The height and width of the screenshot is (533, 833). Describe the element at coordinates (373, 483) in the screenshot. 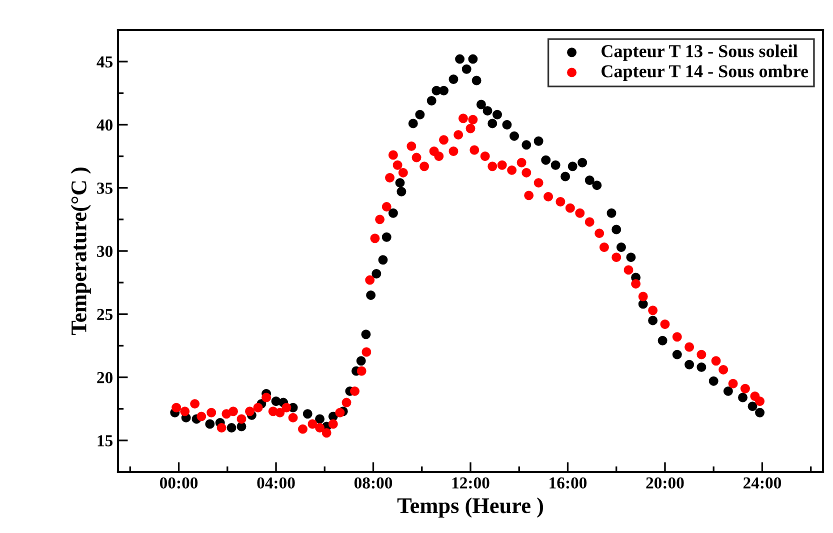

I see `x-tick-label: 08:00` at that location.